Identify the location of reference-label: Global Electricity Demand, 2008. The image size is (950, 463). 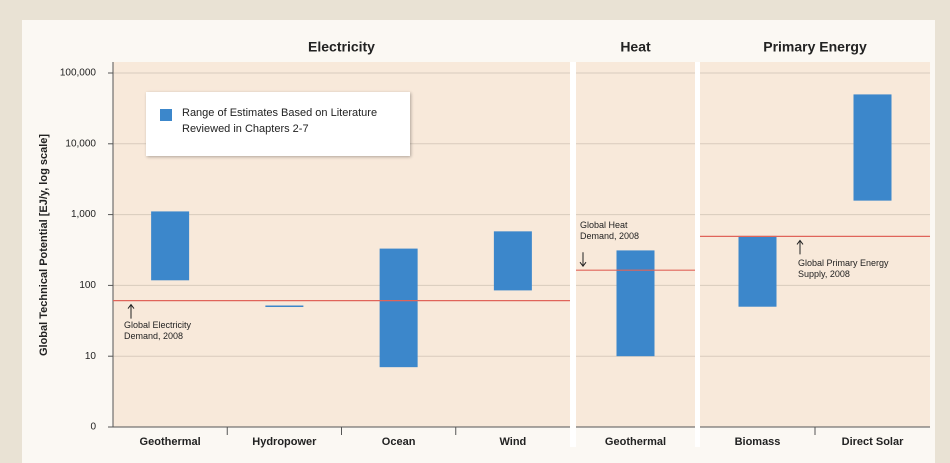
(158, 330).